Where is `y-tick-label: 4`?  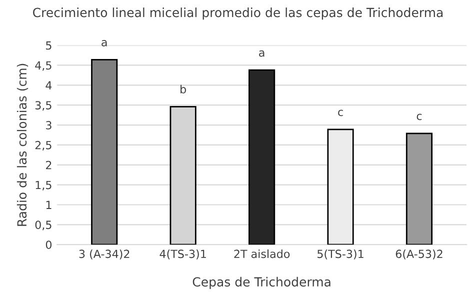 y-tick-label: 4 is located at coordinates (49, 85).